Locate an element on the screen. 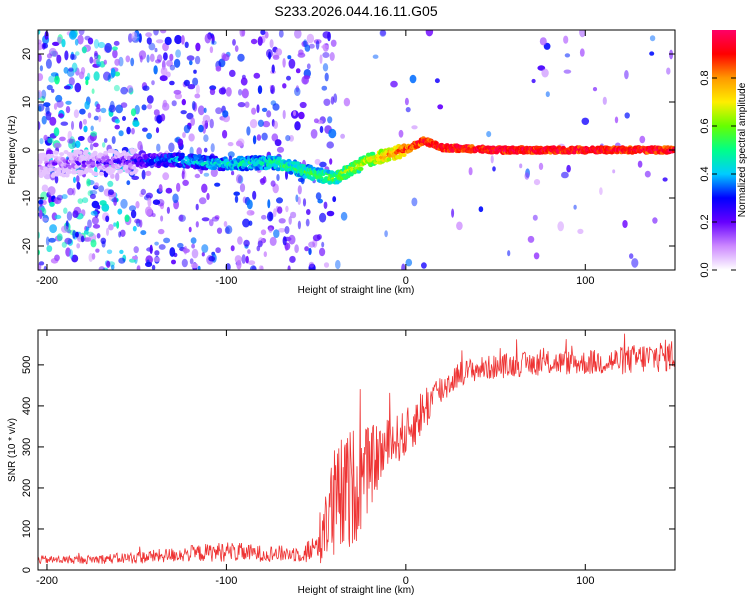  snr-ytick-label: 100 is located at coordinates (27, 529).